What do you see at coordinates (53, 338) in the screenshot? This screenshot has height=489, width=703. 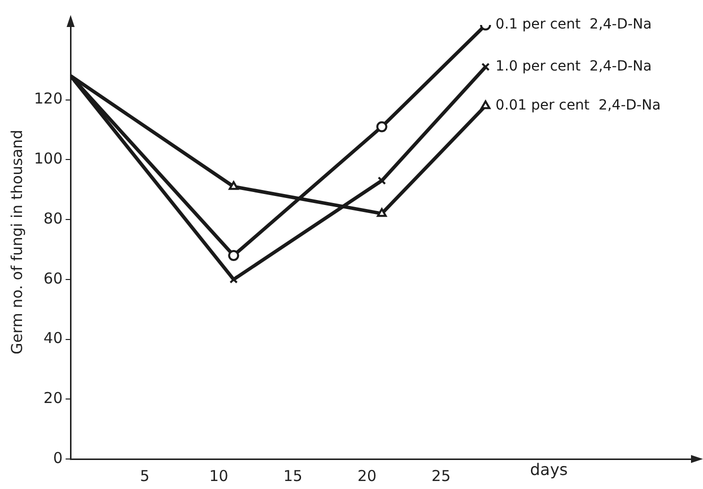 I see `y-tick-label: 40` at bounding box center [53, 338].